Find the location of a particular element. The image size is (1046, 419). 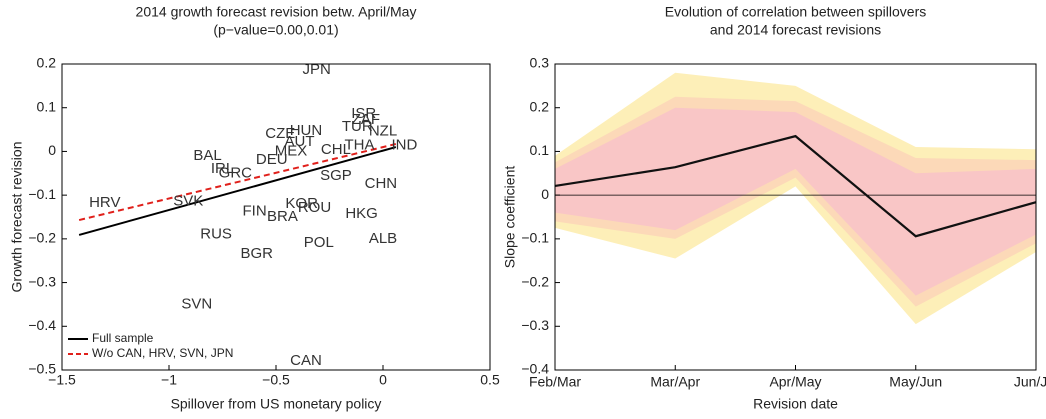

point-label: ZAF is located at coordinates (366, 119).